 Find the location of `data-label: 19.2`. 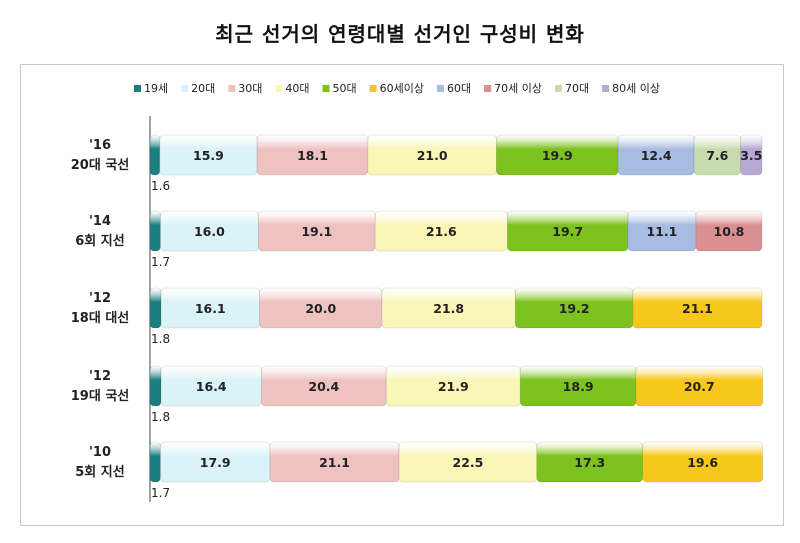

data-label: 19.2 is located at coordinates (574, 308).